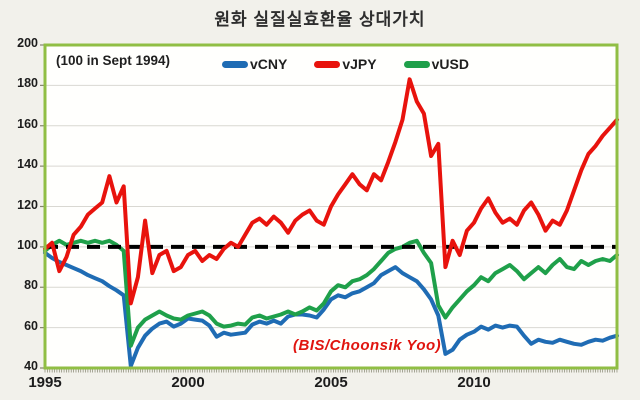 Image resolution: width=640 pixels, height=400 pixels. I want to click on source-note: (BIS/Choonsik Yoo), so click(367, 345).